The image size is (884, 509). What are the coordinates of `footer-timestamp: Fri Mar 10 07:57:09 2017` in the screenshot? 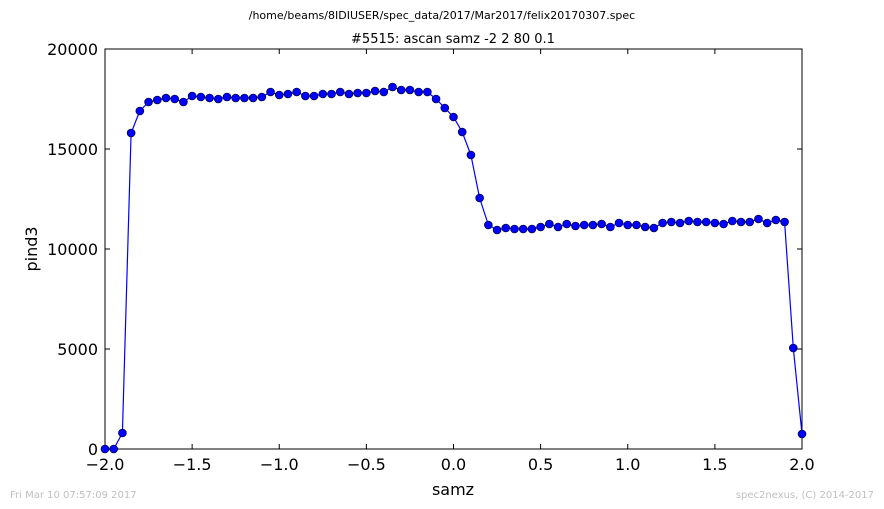 It's located at (73, 495).